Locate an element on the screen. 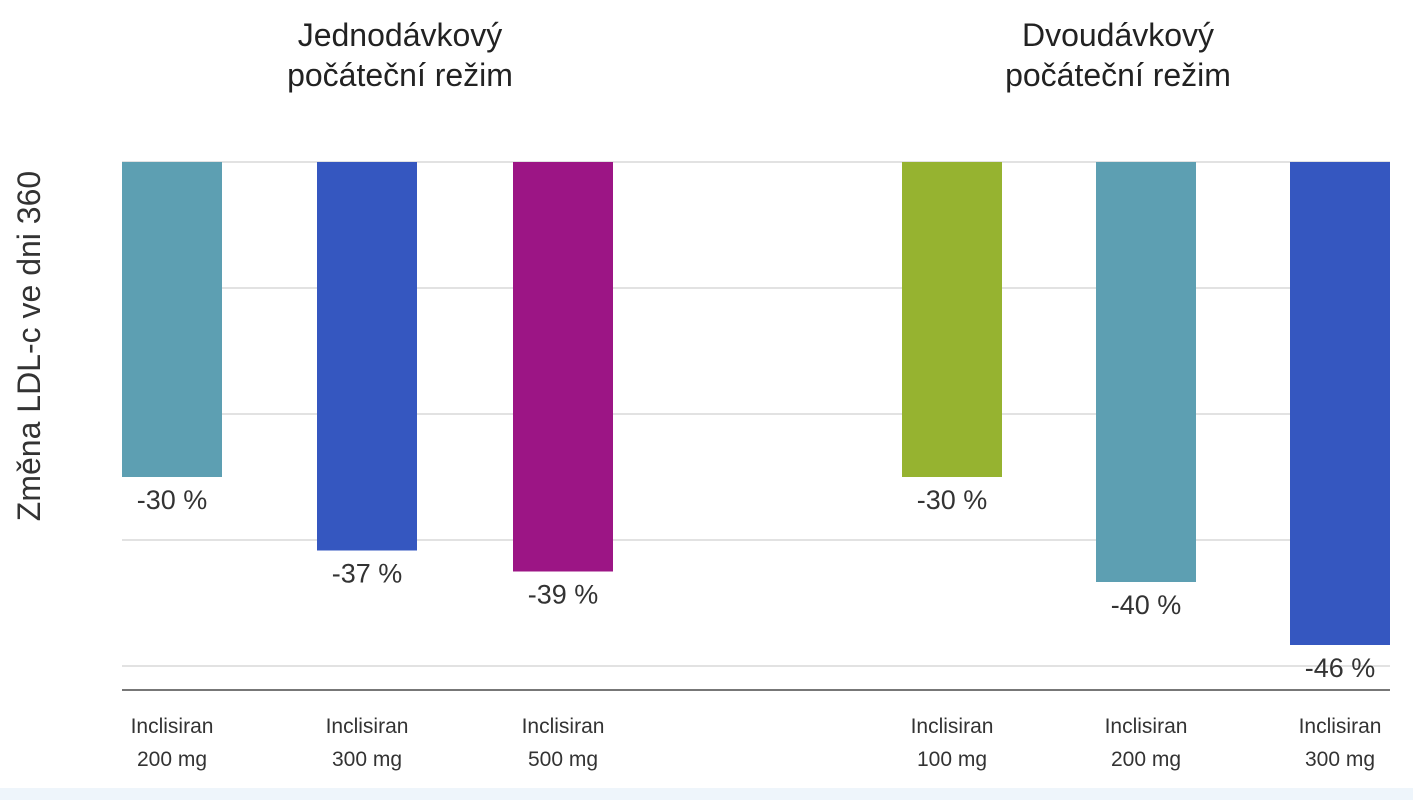 The image size is (1413, 800). bar-value-label: -46 % is located at coordinates (1340, 668).